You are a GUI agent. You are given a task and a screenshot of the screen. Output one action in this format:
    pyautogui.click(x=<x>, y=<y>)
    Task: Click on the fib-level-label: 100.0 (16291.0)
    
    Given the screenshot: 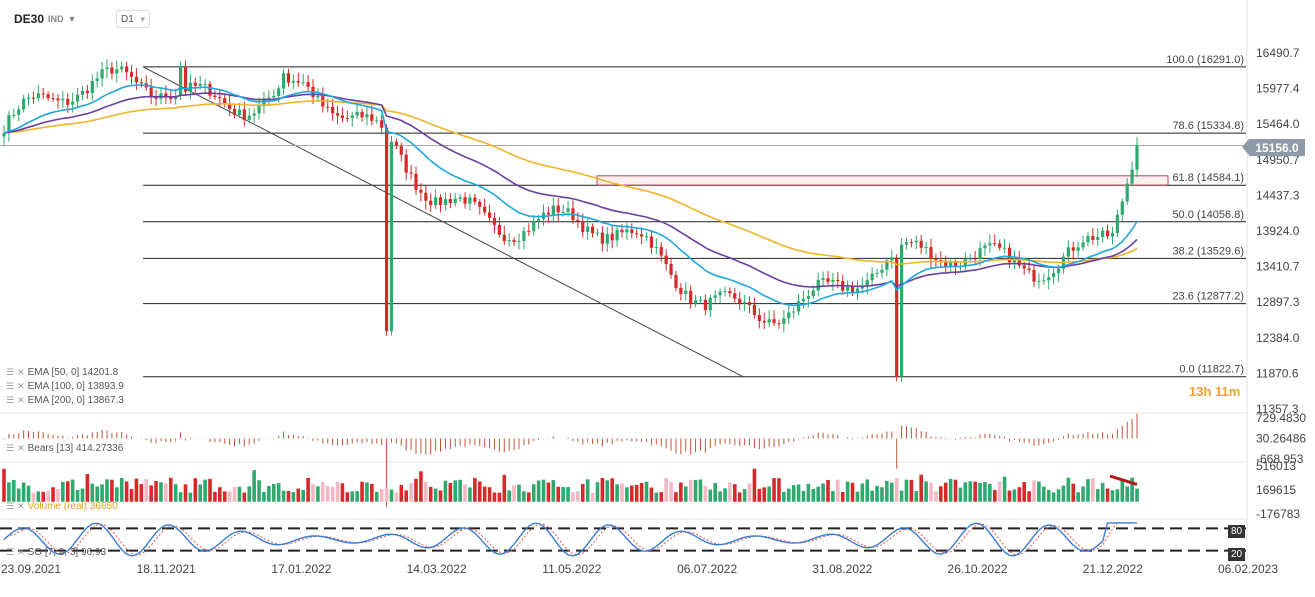 What is the action you would take?
    pyautogui.click(x=1205, y=60)
    